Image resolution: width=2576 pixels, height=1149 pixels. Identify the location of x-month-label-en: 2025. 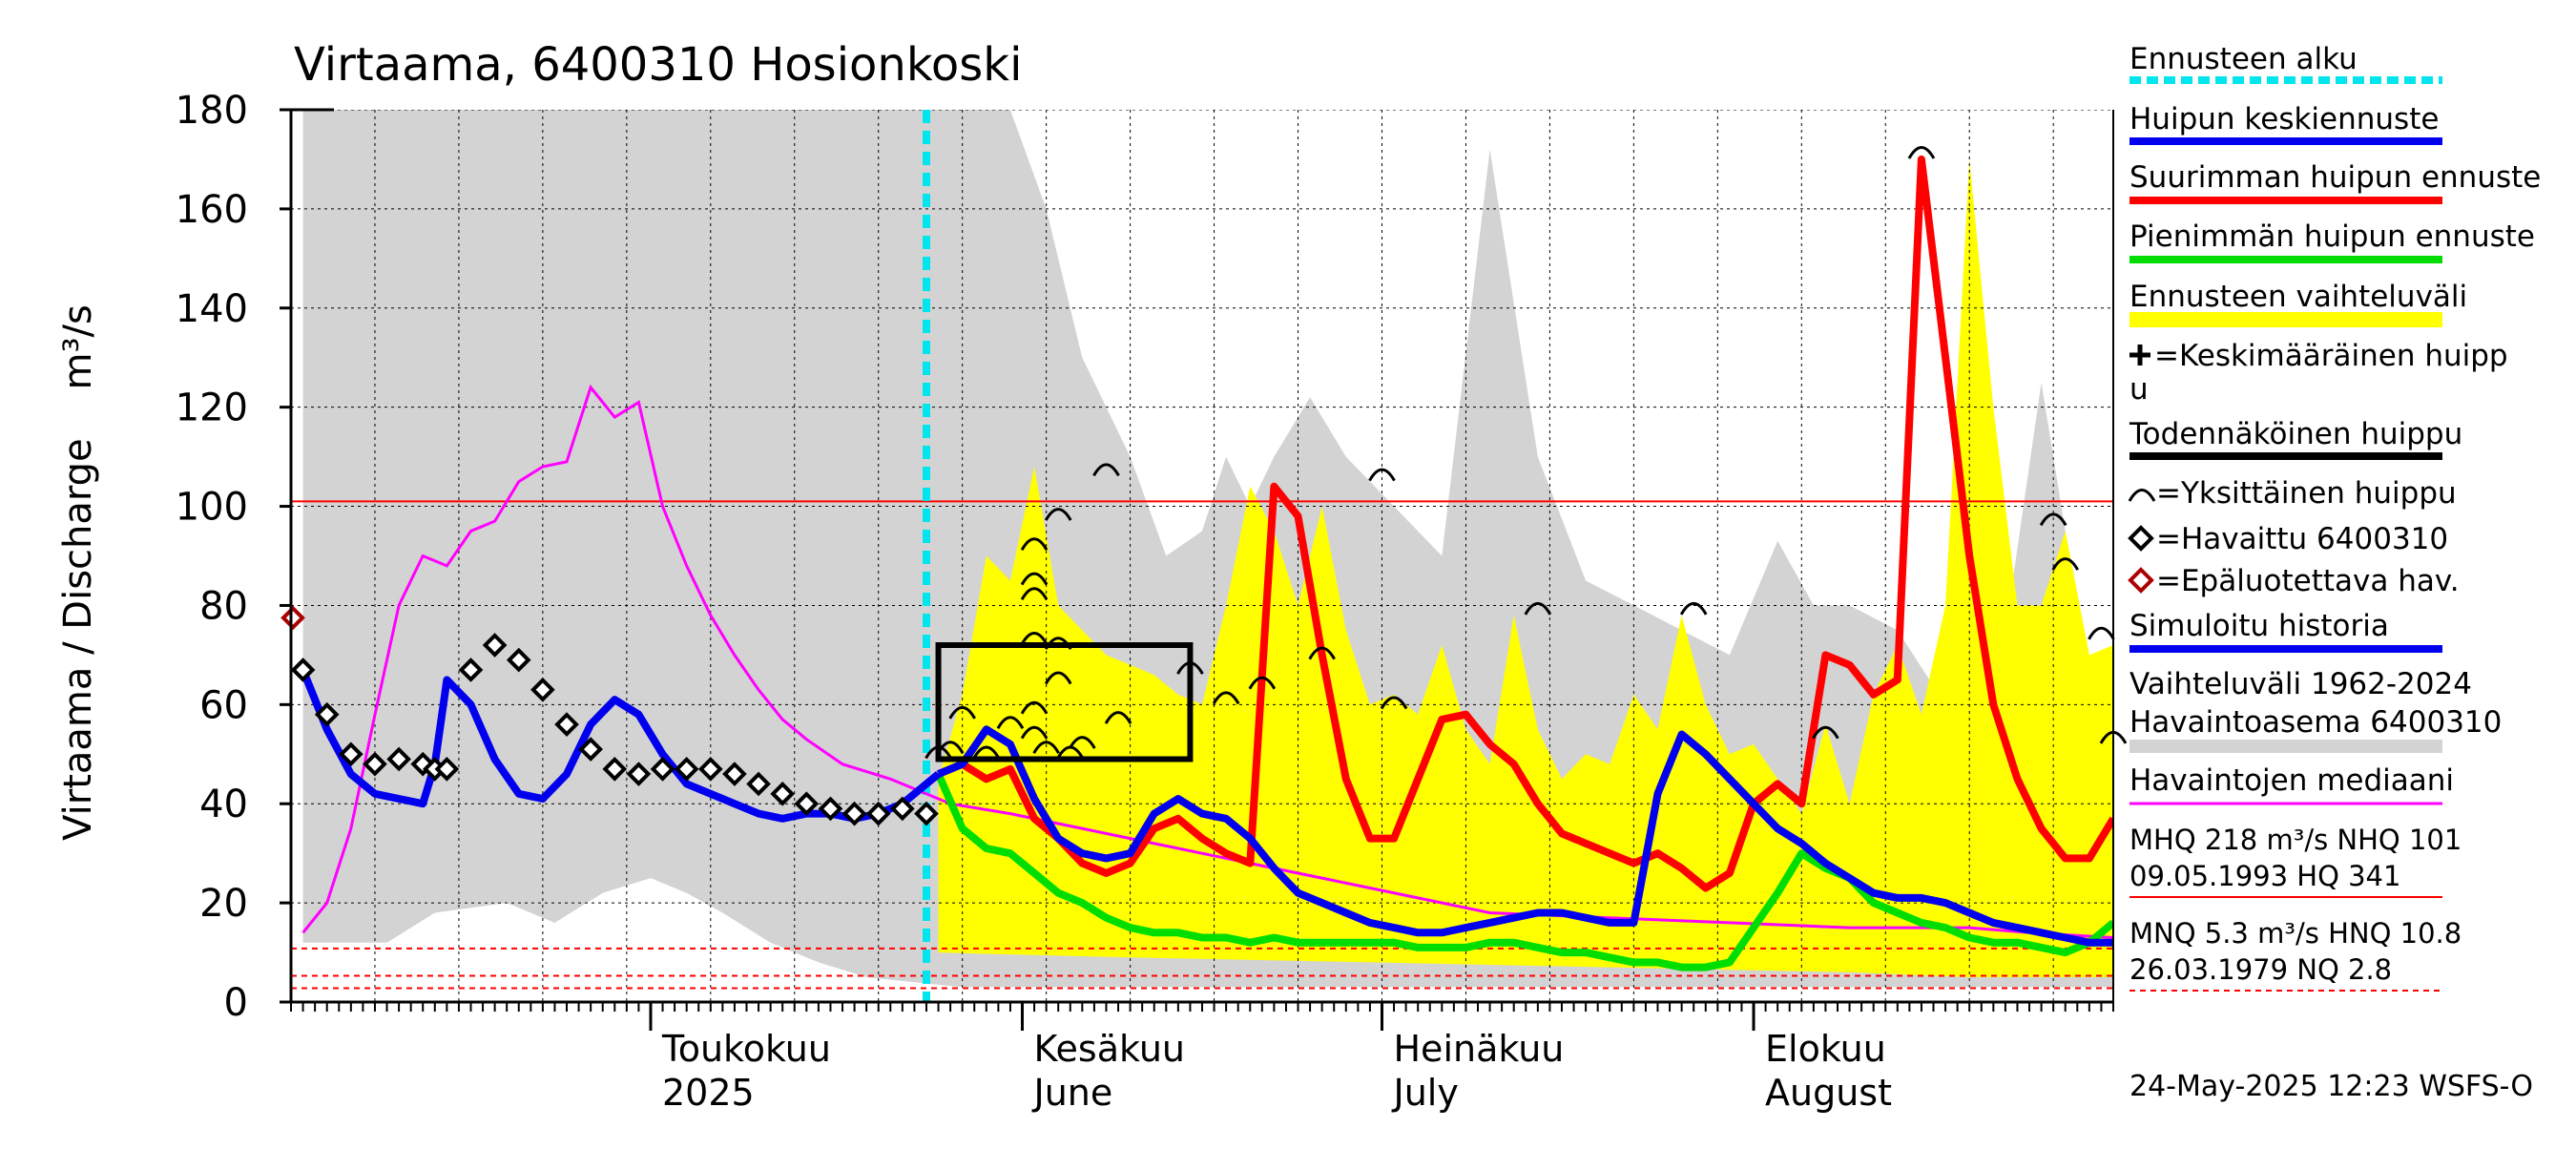
(708, 1093).